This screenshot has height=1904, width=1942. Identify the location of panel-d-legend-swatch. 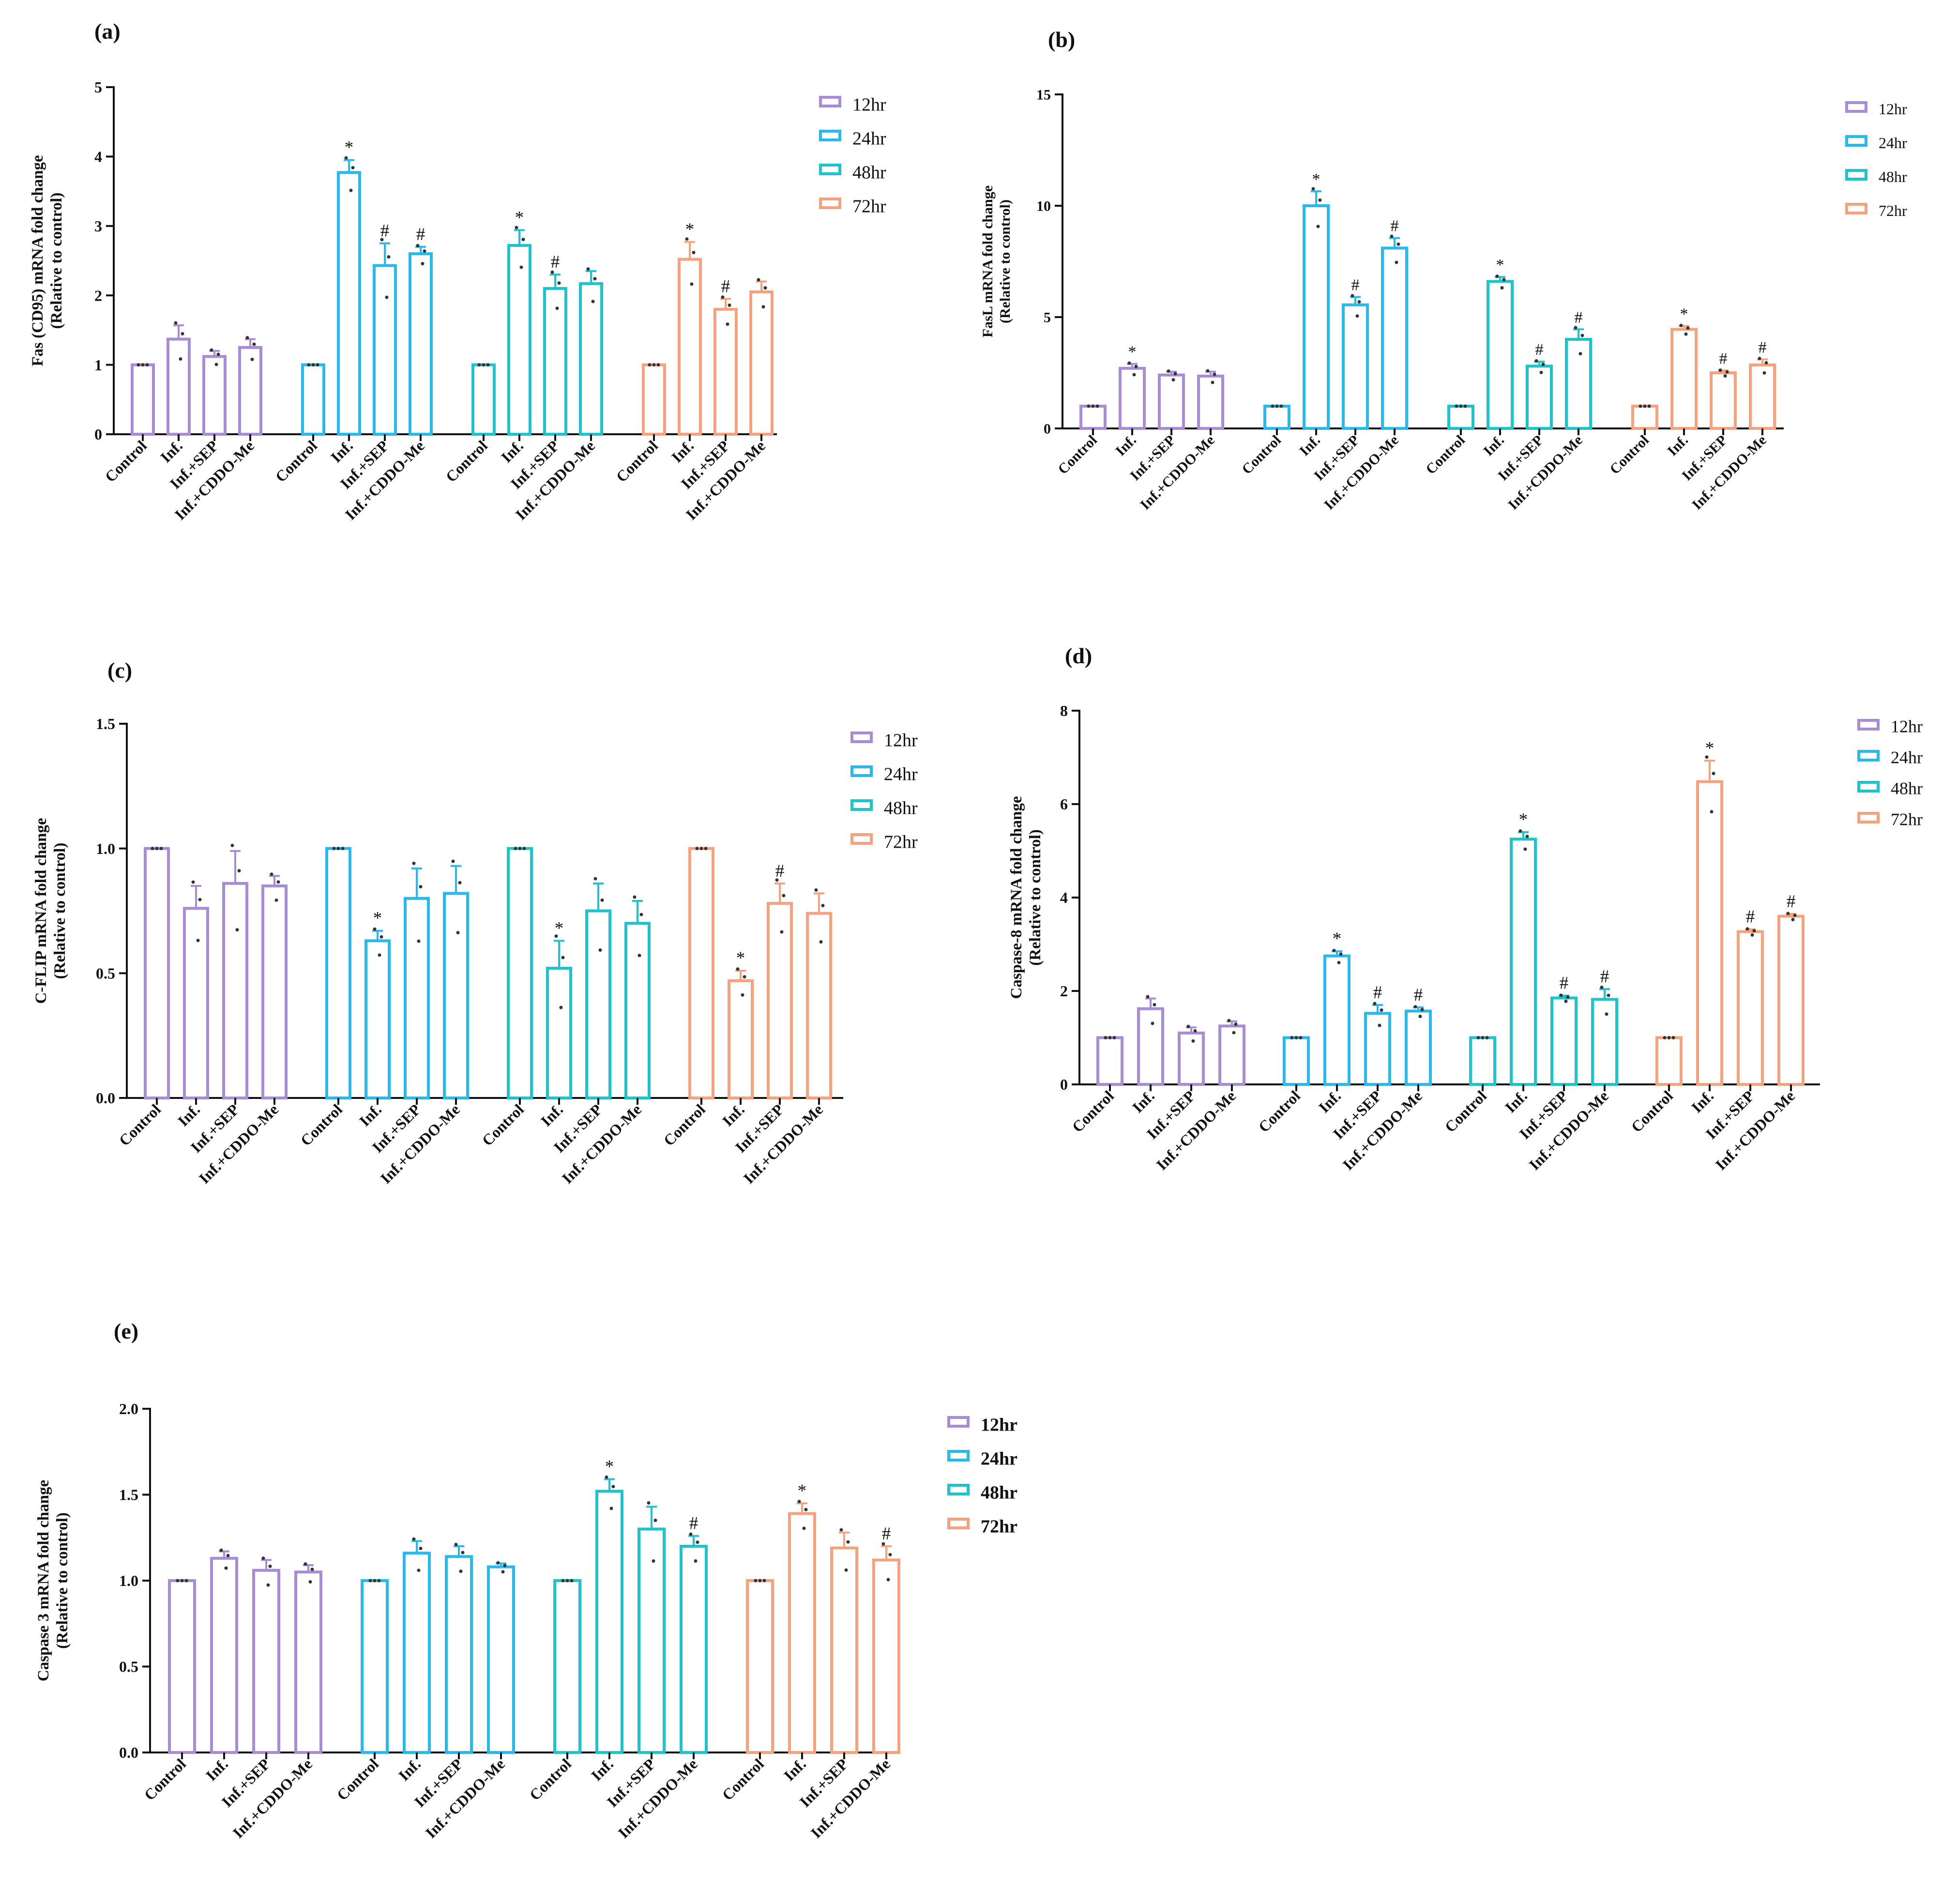
(1868, 818).